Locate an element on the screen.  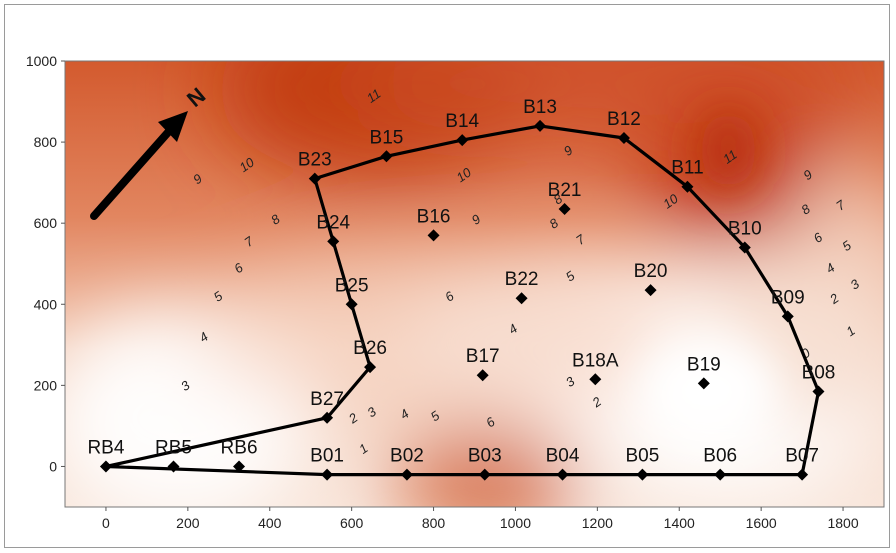
station-label: B06 is located at coordinates (720, 456).